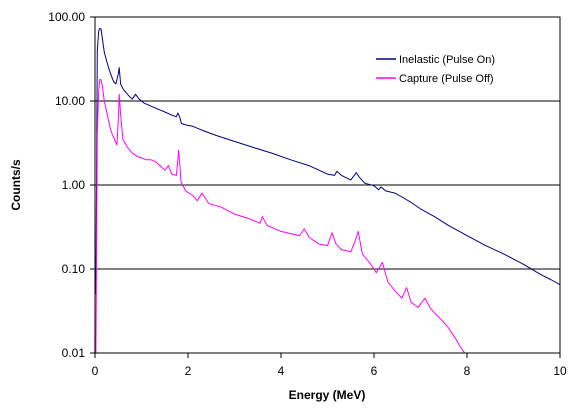  What do you see at coordinates (560, 371) in the screenshot?
I see `x-tick-label: 10` at bounding box center [560, 371].